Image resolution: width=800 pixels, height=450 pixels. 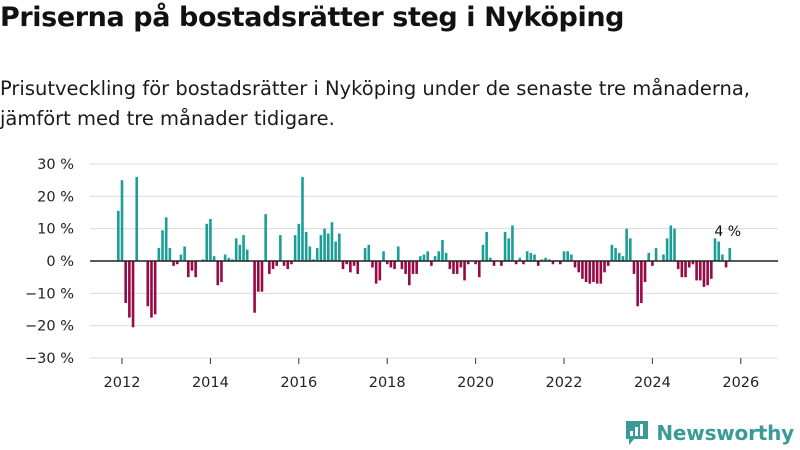 I want to click on y-tick-label: −20 %, so click(x=49, y=327).